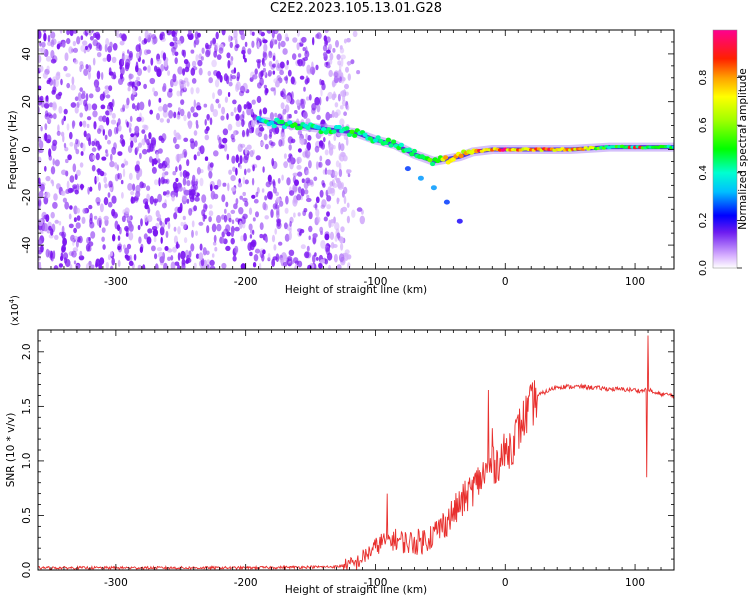 This screenshot has height=600, width=750. What do you see at coordinates (505, 282) in the screenshot?
I see `spectrogram-x-tick-label: 0` at bounding box center [505, 282].